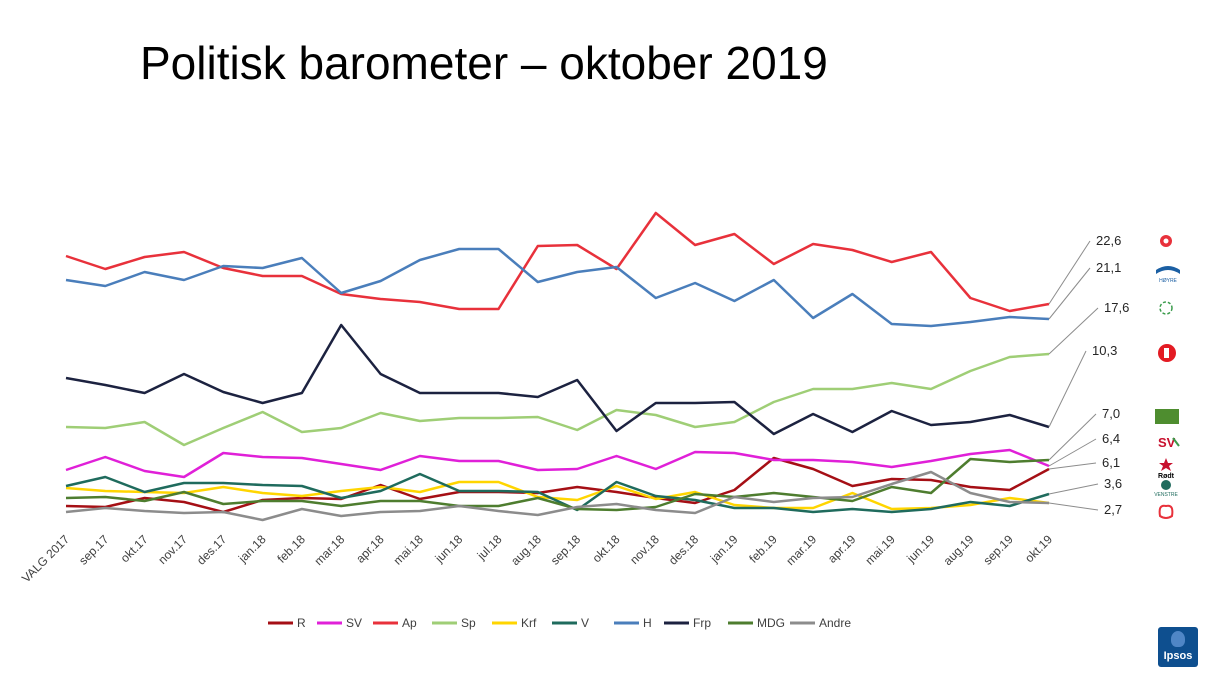  Describe the element at coordinates (1110, 375) in the screenshot. I see `end-labels: 22,6 21,1 17,6 10,3 7,0 6,4 6,1 3,6 2,7` at that location.